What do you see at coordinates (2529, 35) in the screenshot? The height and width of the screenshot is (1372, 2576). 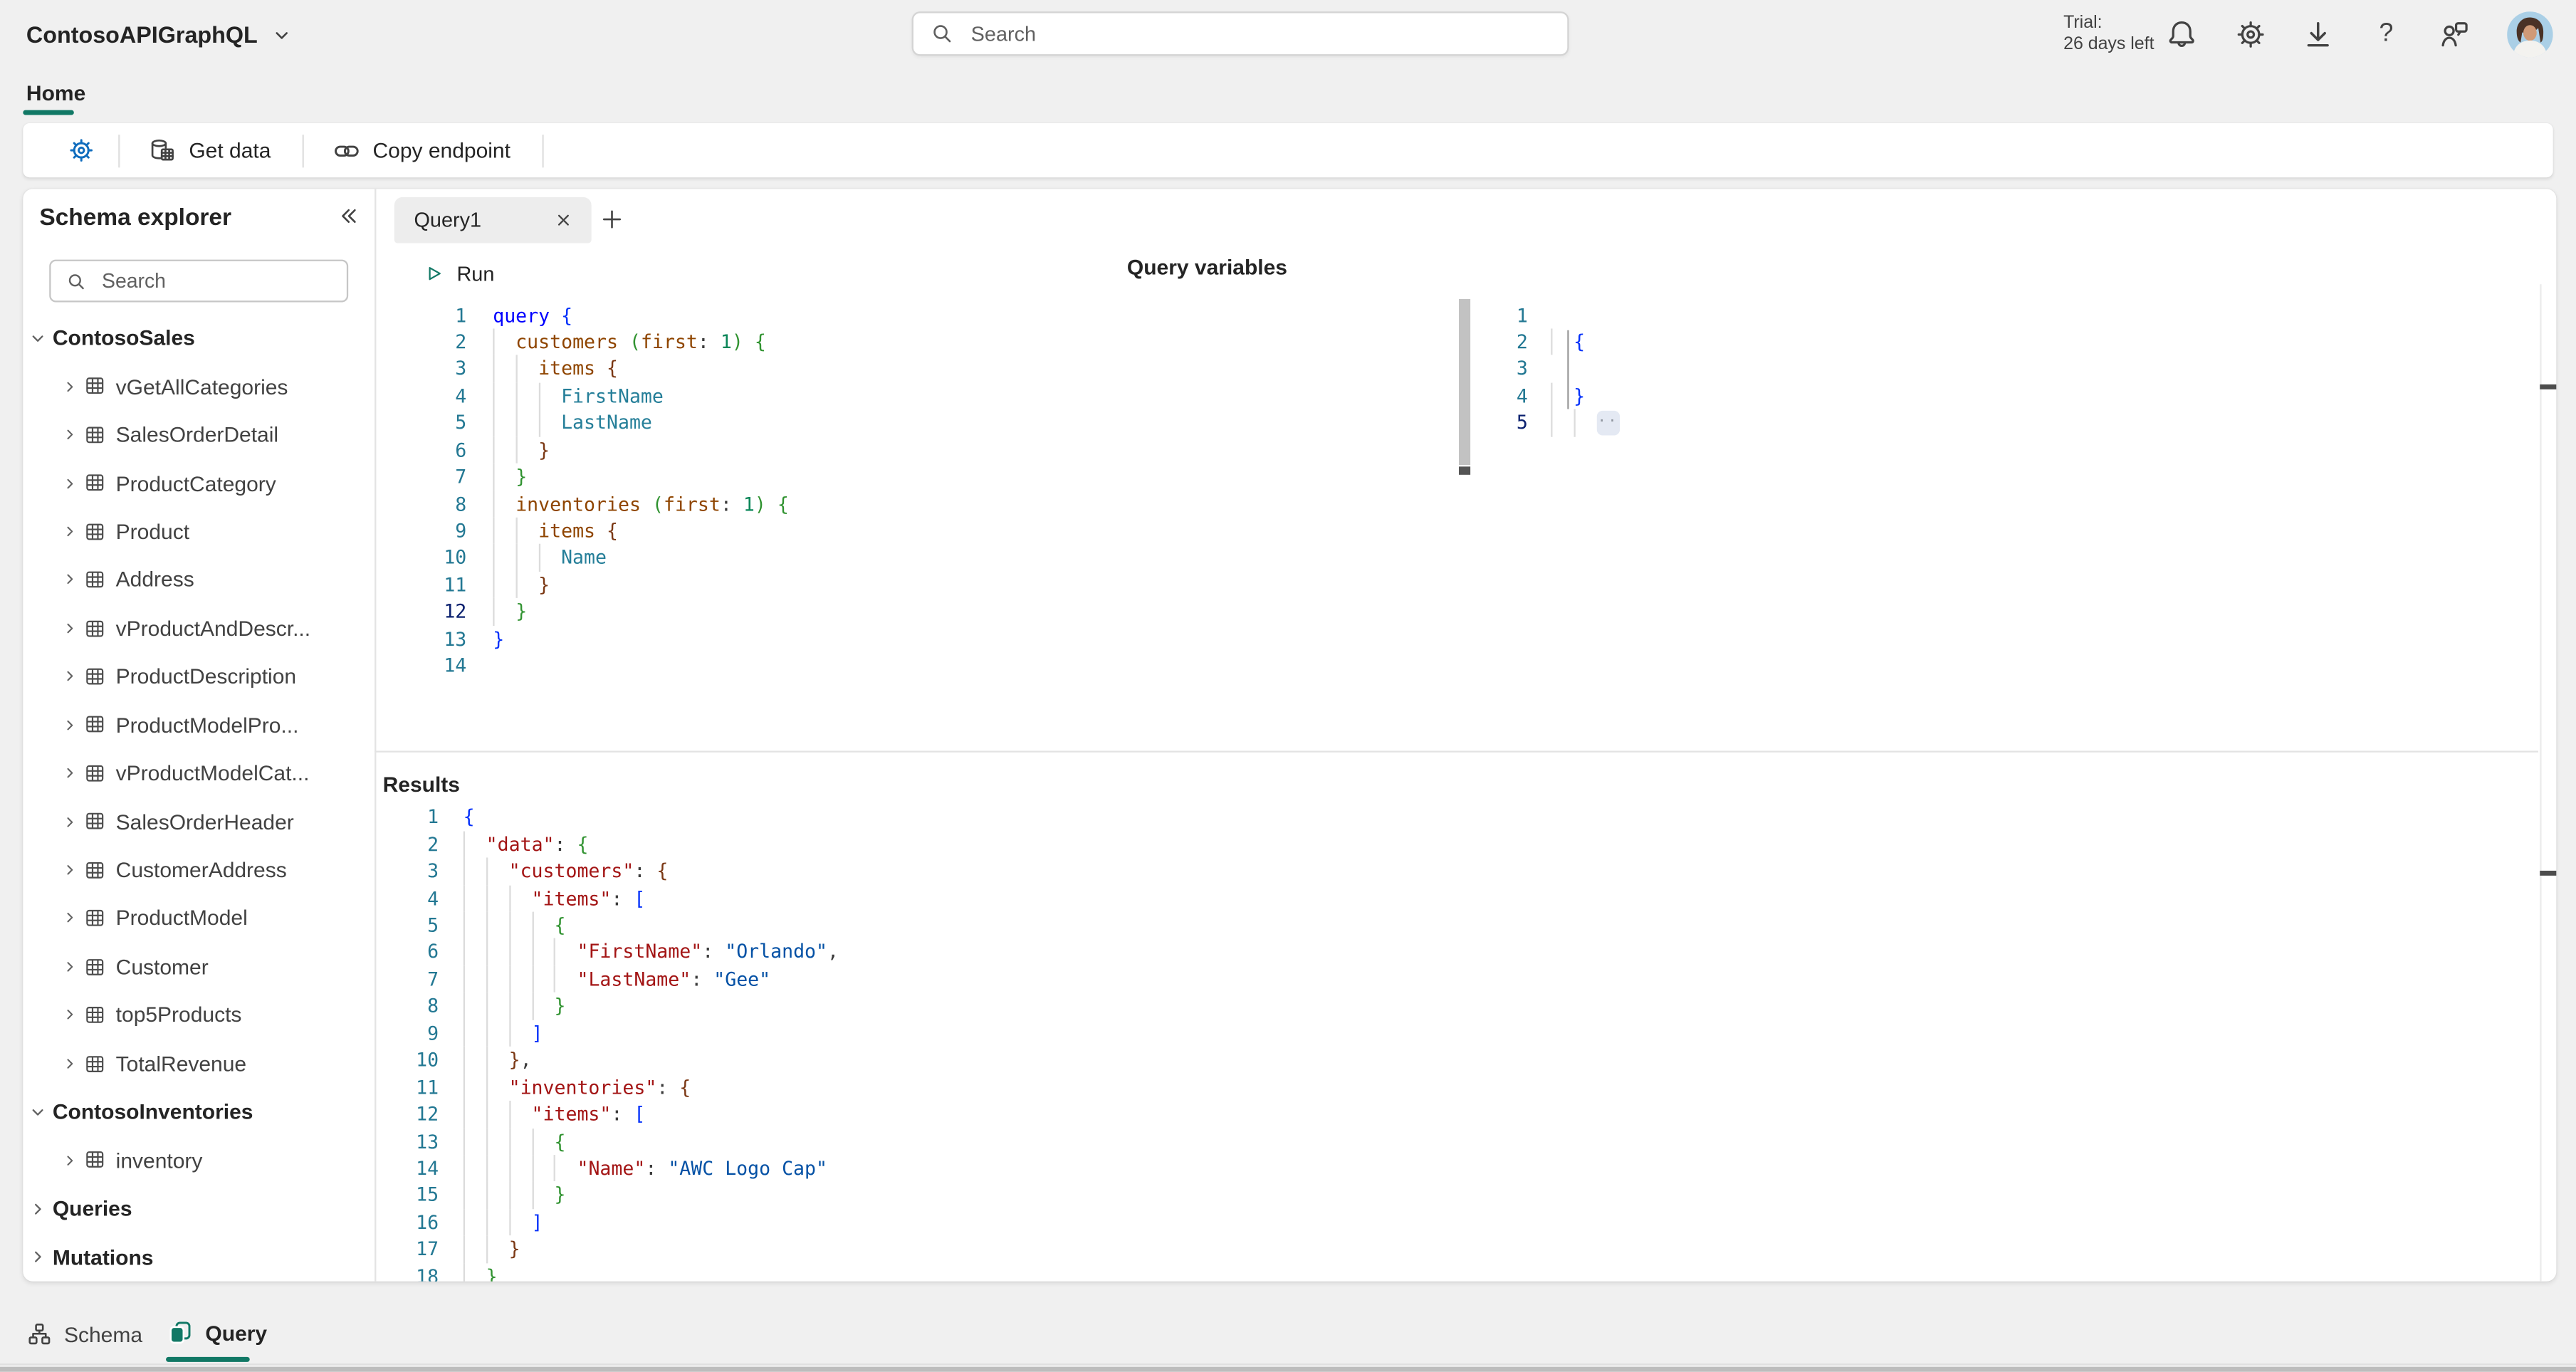 I see `user-avatar` at bounding box center [2529, 35].